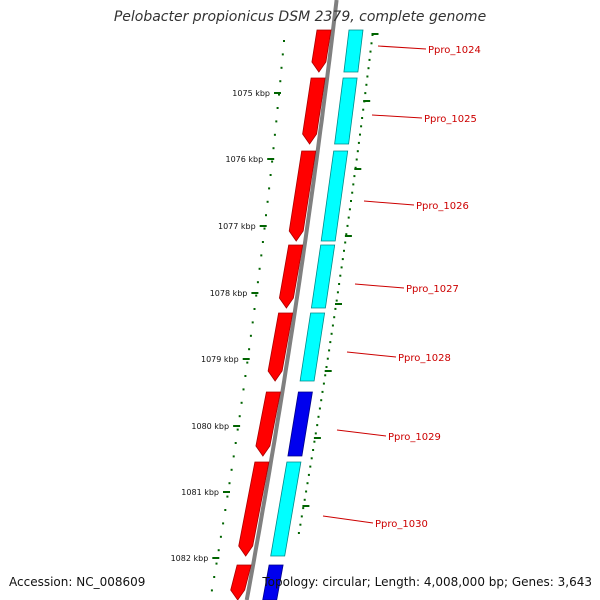 This screenshot has height=600, width=600. I want to click on gene-label: Ppro_1029, so click(414, 437).